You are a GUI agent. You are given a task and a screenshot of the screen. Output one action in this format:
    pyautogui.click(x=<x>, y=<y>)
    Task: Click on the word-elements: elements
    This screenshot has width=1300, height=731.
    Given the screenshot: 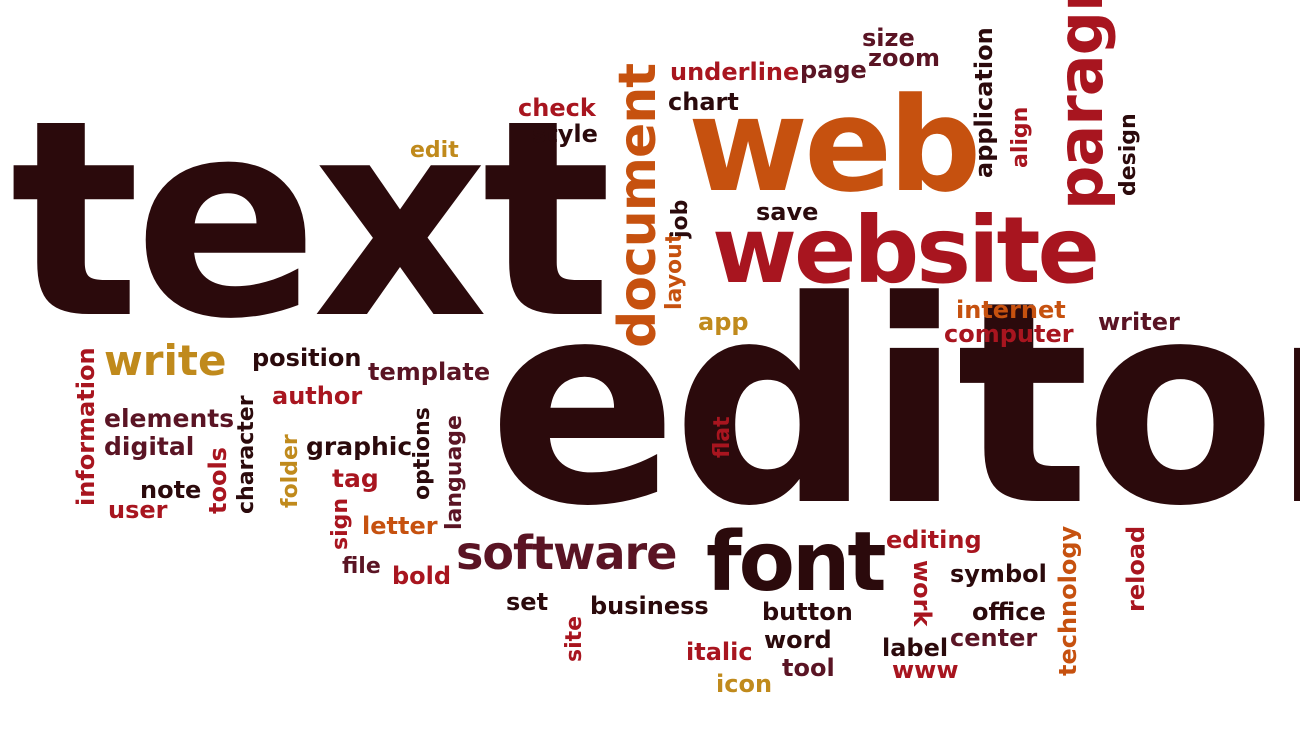 What is the action you would take?
    pyautogui.click(x=169, y=418)
    